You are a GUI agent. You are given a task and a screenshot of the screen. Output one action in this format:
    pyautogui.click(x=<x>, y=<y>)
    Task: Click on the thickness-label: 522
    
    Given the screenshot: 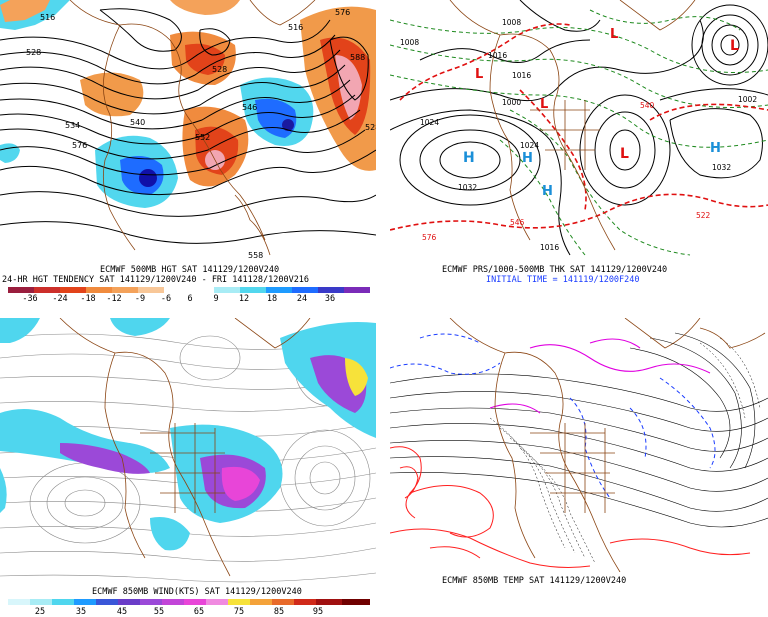 What is the action you would take?
    pyautogui.click(x=703, y=215)
    